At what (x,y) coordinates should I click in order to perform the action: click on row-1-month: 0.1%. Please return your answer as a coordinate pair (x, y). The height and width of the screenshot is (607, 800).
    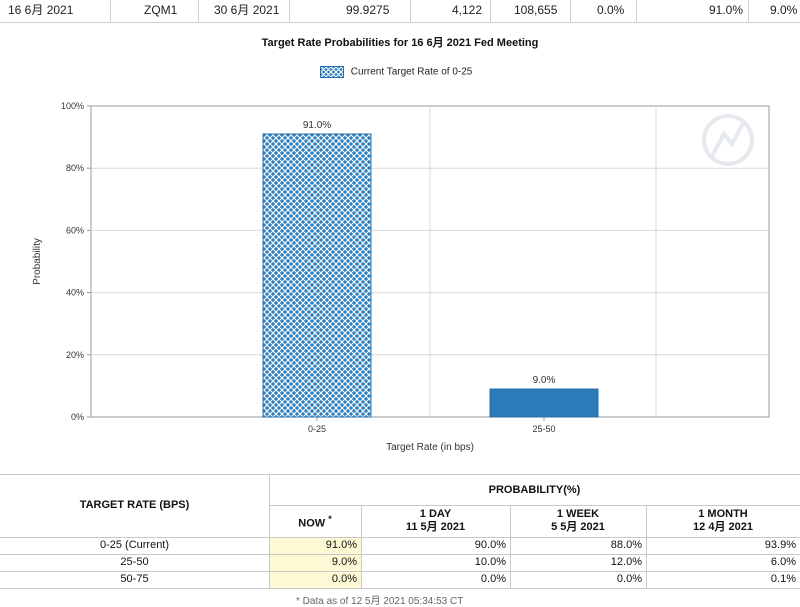
    Looking at the image, I should click on (783, 579).